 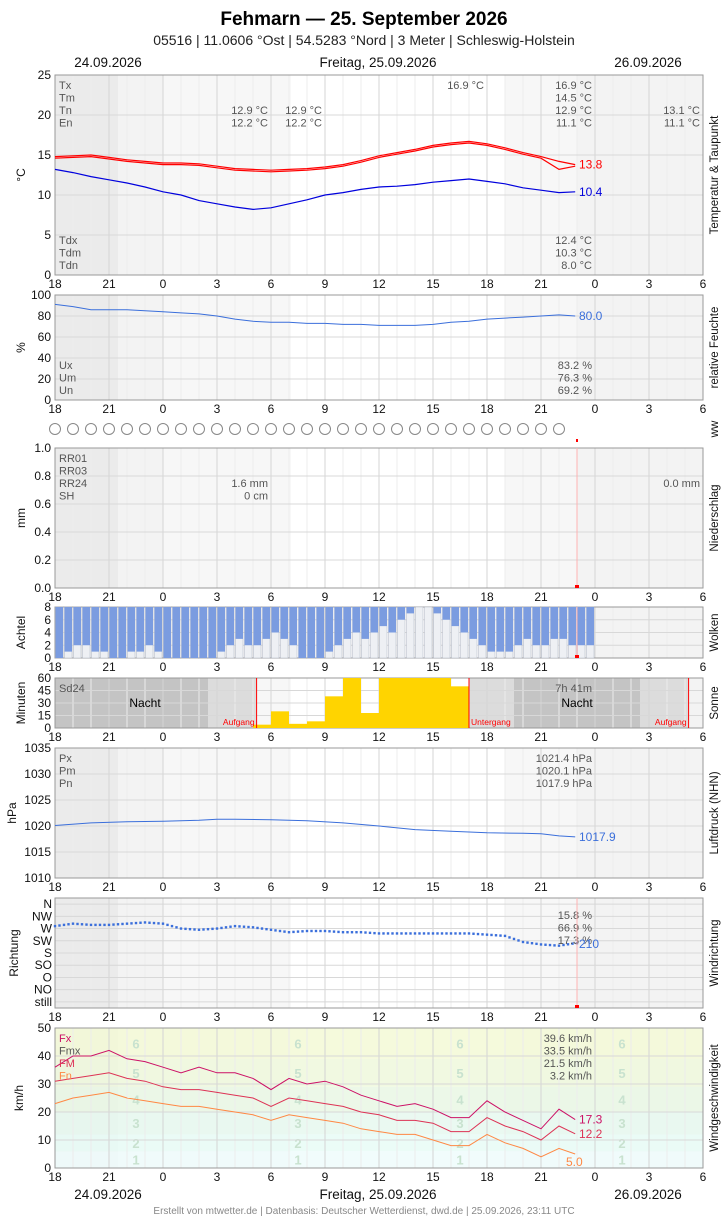 I want to click on beaufort-label: 4, so click(x=460, y=1099).